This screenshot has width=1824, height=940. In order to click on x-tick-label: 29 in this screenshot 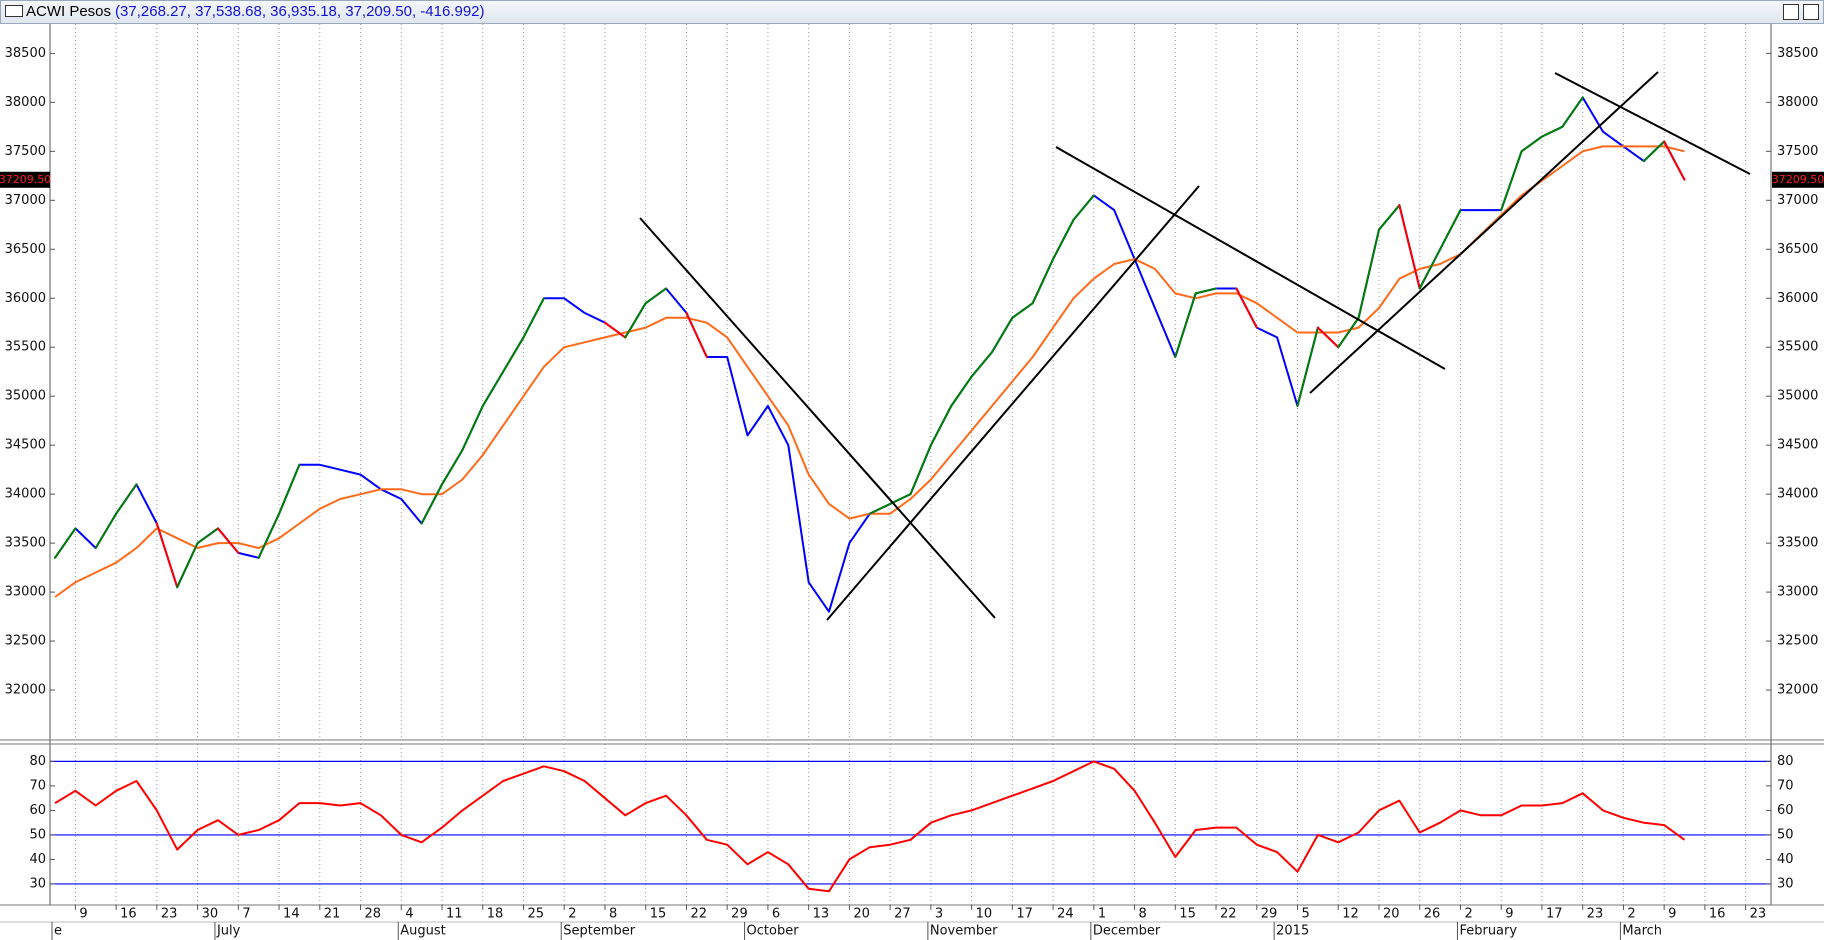, I will do `click(1269, 914)`.